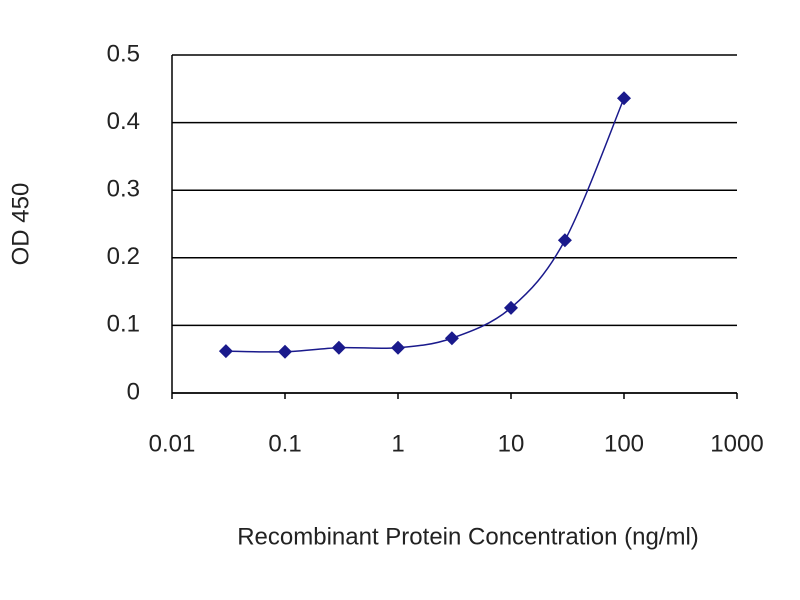 This screenshot has width=800, height=600. I want to click on x-tick-label: 1, so click(397, 443).